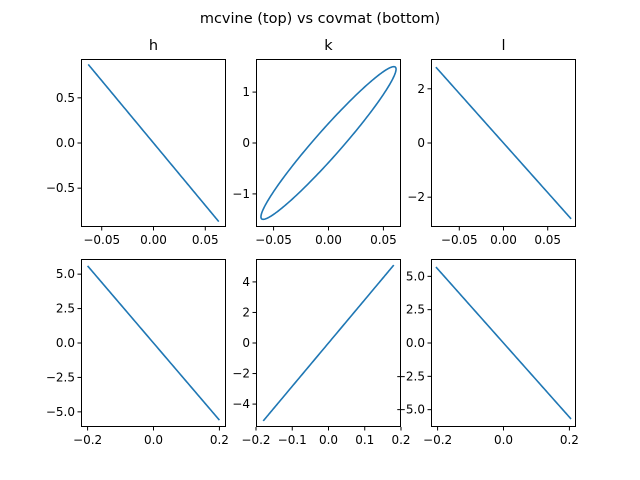 The image size is (640, 480). What do you see at coordinates (60, 188) in the screenshot?
I see `y-tick-label: −0.5` at bounding box center [60, 188].